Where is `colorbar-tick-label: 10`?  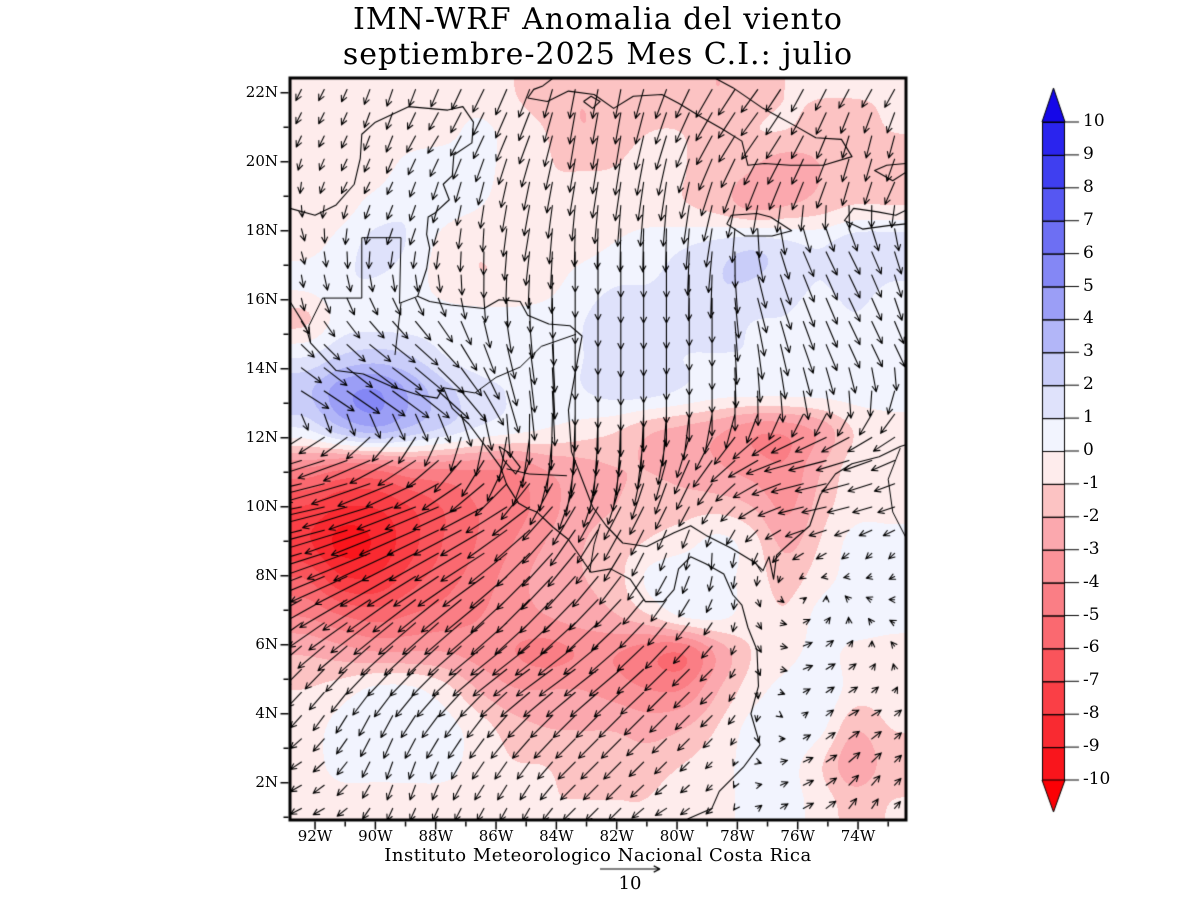 colorbar-tick-label: 10 is located at coordinates (1094, 121).